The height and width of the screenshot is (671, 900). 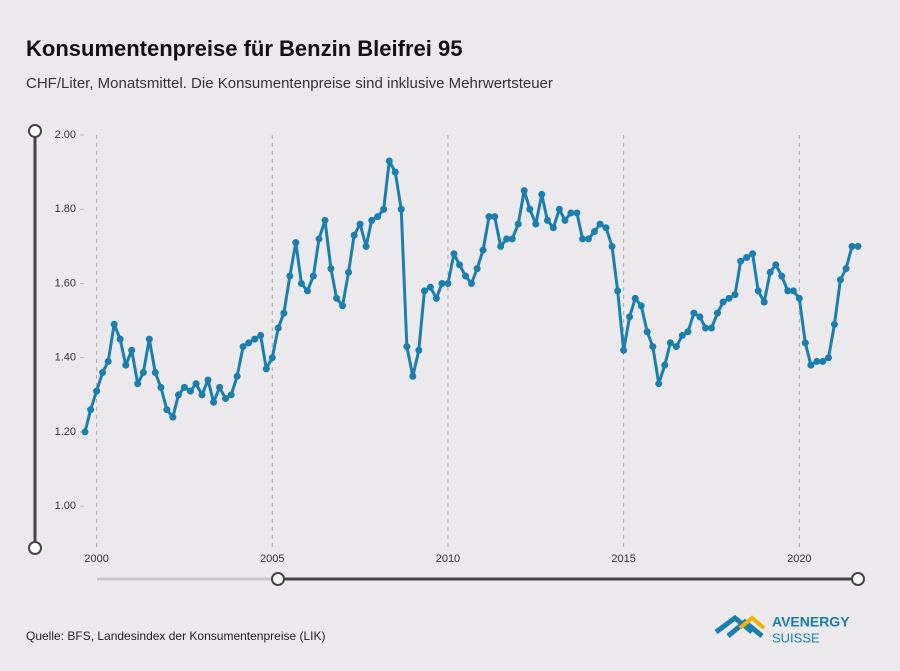 I want to click on logo-icon, so click(x=752, y=622).